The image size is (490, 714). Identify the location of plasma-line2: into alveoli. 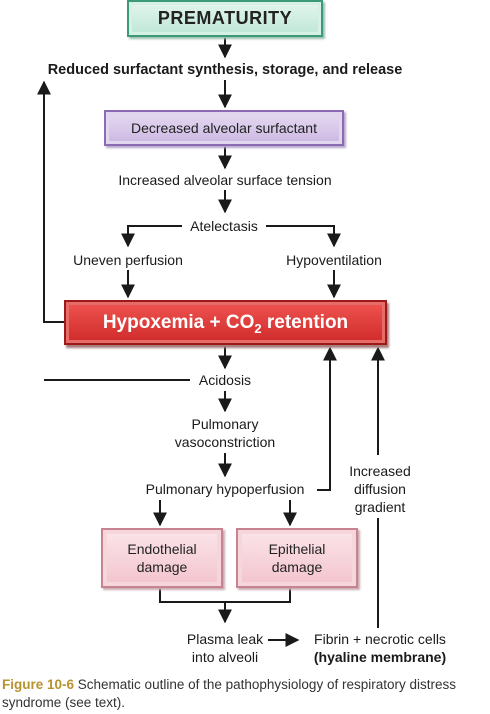
(225, 657).